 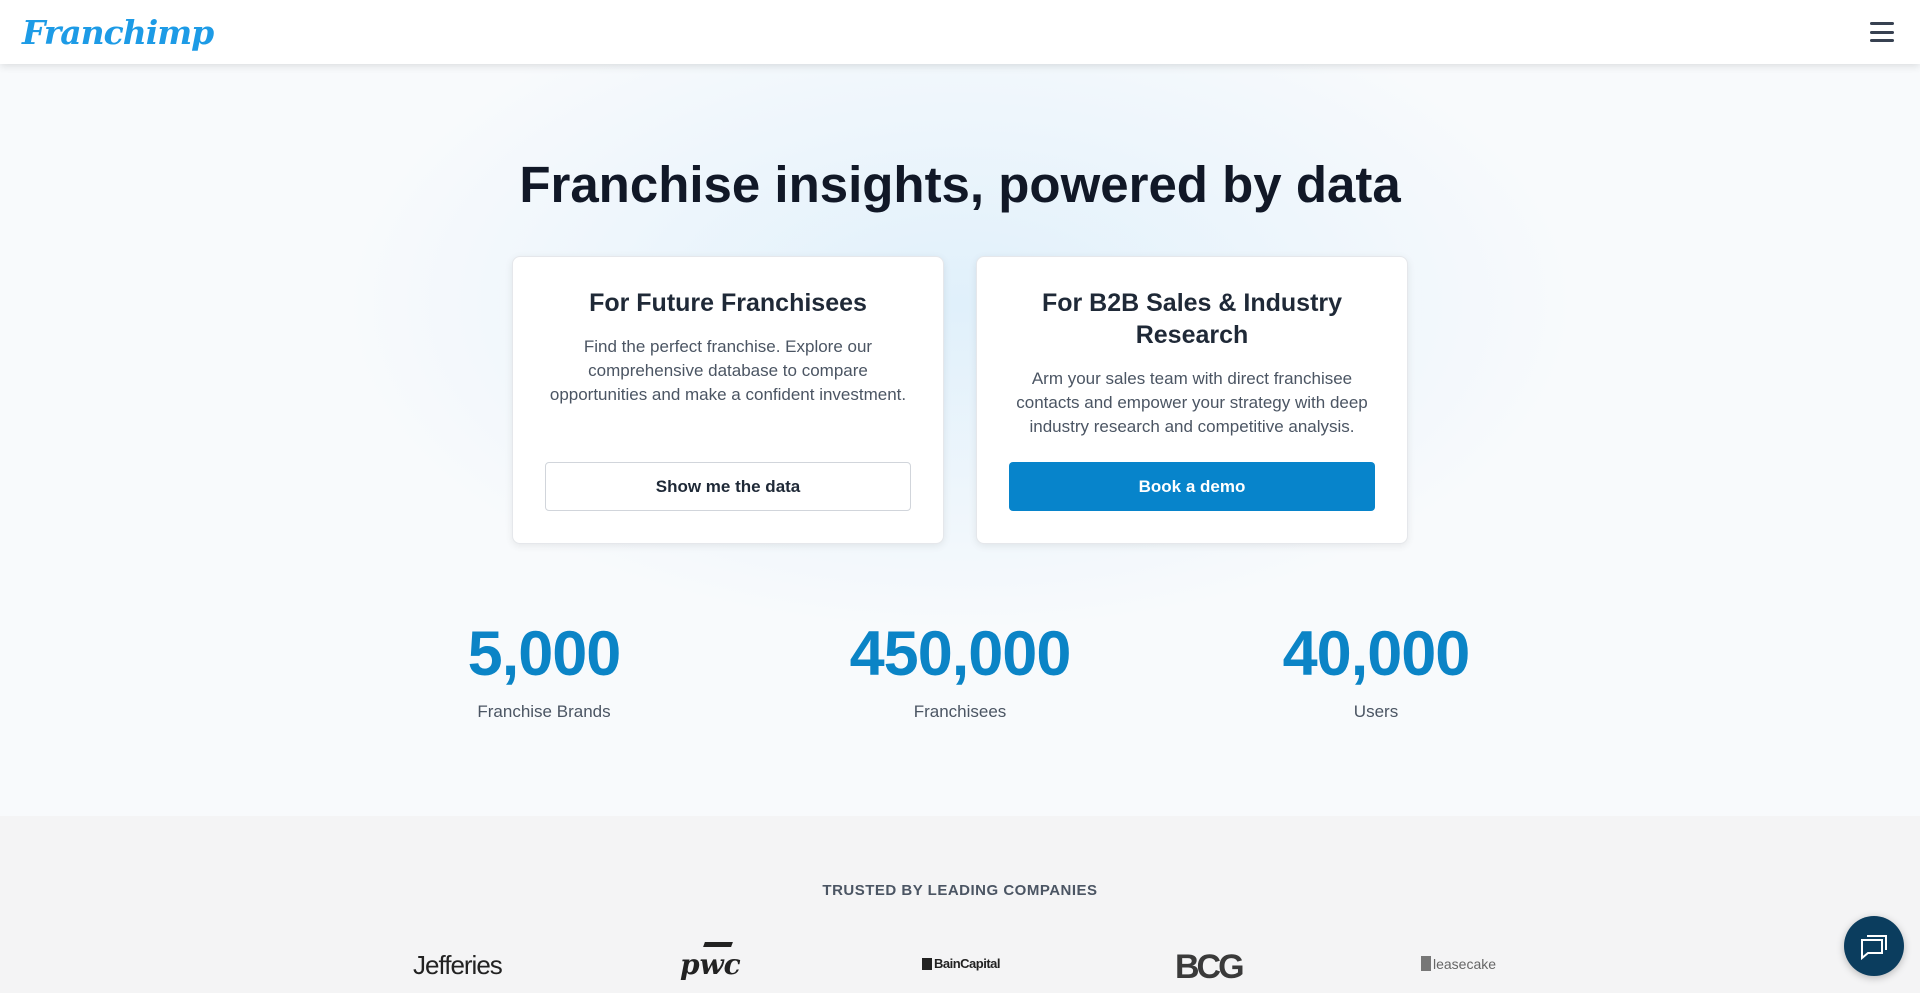 What do you see at coordinates (960, 711) in the screenshot?
I see `stat-label: Franchisees` at bounding box center [960, 711].